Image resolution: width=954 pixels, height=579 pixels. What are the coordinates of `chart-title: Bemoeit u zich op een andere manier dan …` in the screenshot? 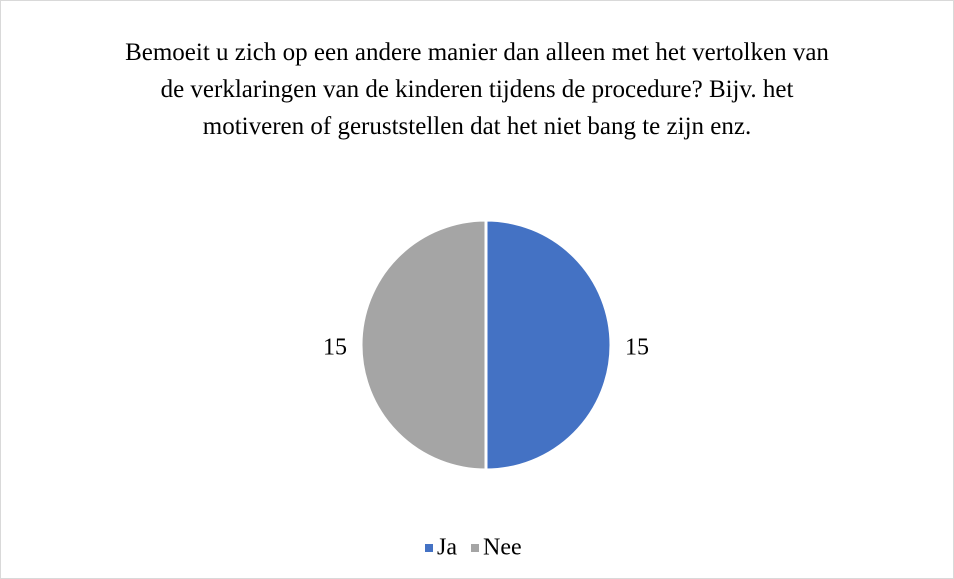 It's located at (477, 89).